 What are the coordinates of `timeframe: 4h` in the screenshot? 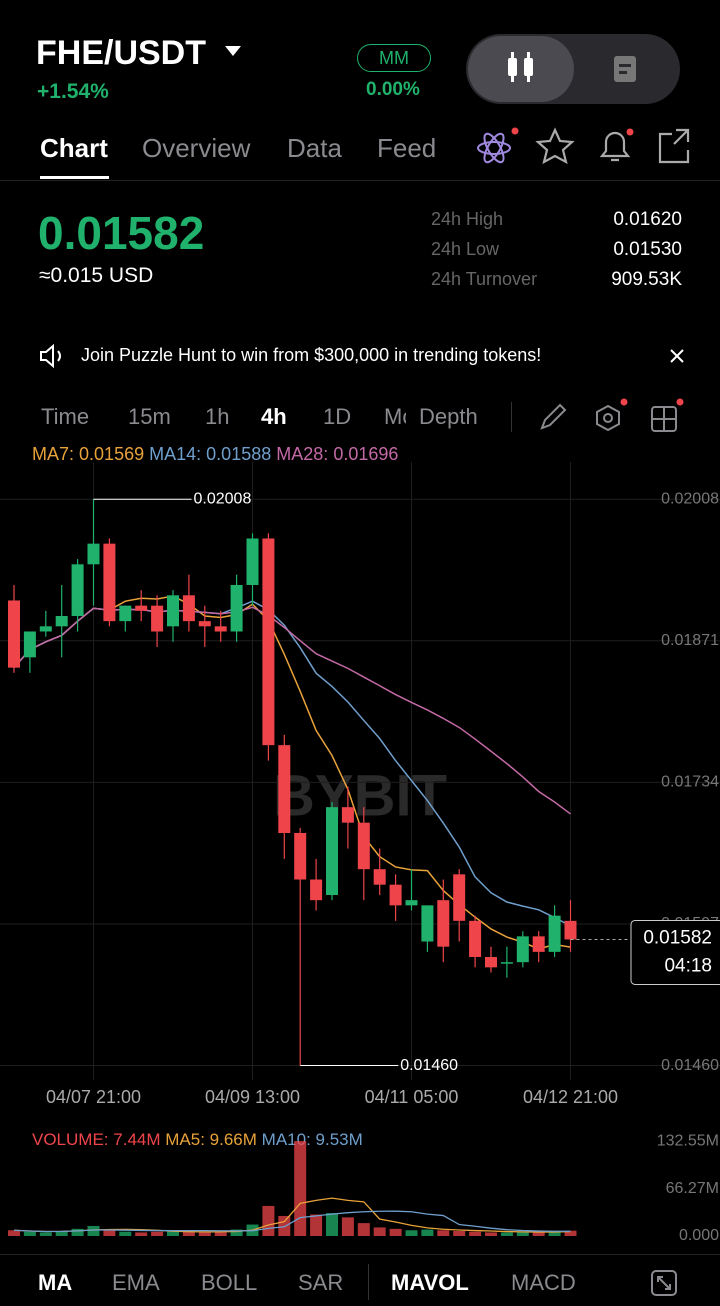 It's located at (274, 416).